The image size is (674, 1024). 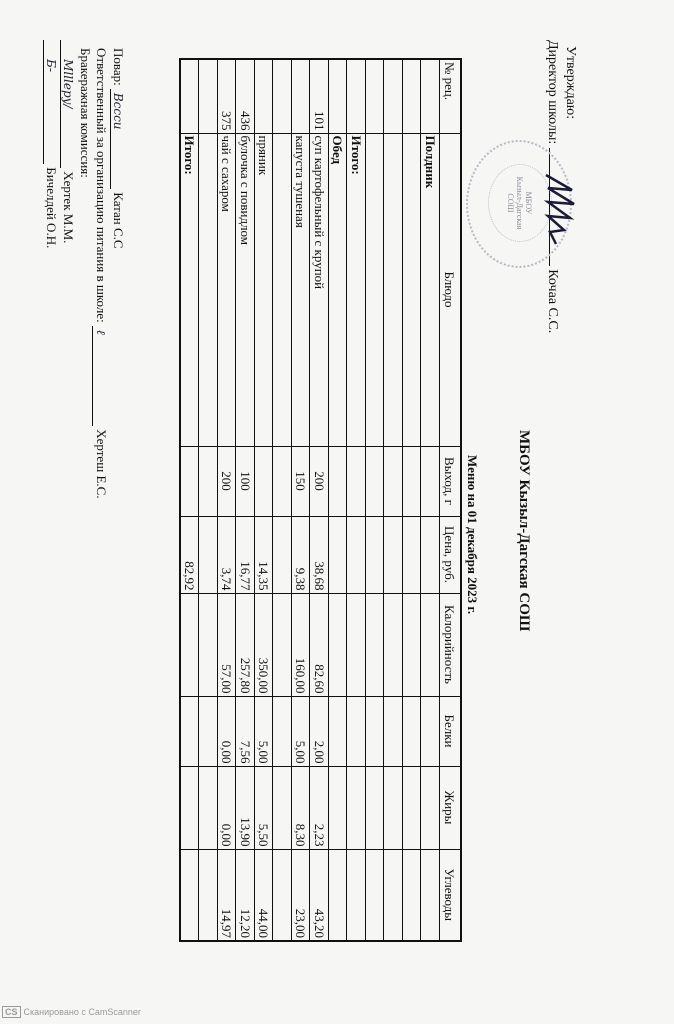 I want to click on column-header: Блюдо, so click(x=450, y=289).